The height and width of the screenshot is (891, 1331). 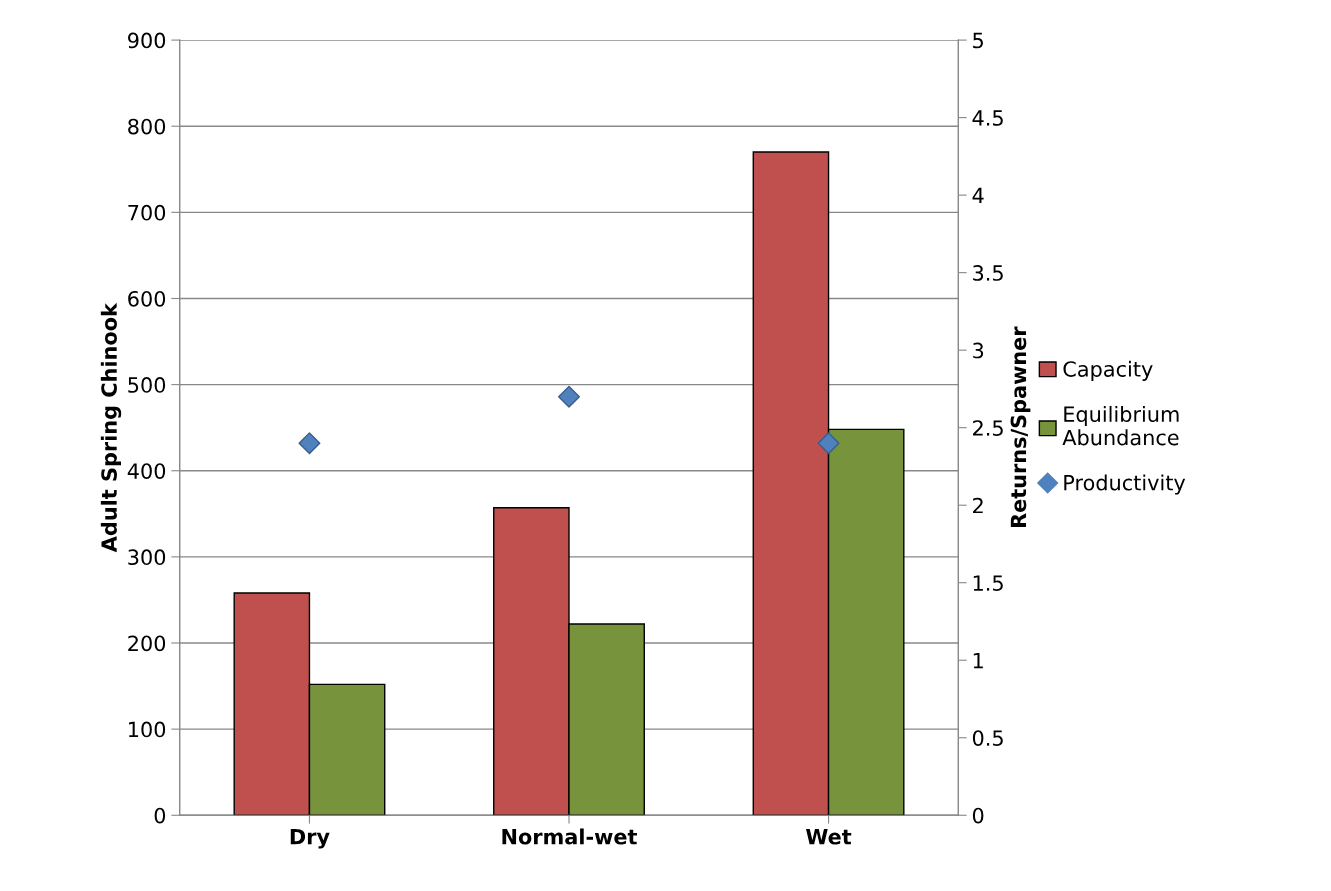 What do you see at coordinates (147, 212) in the screenshot?
I see `y-tick-label: 700` at bounding box center [147, 212].